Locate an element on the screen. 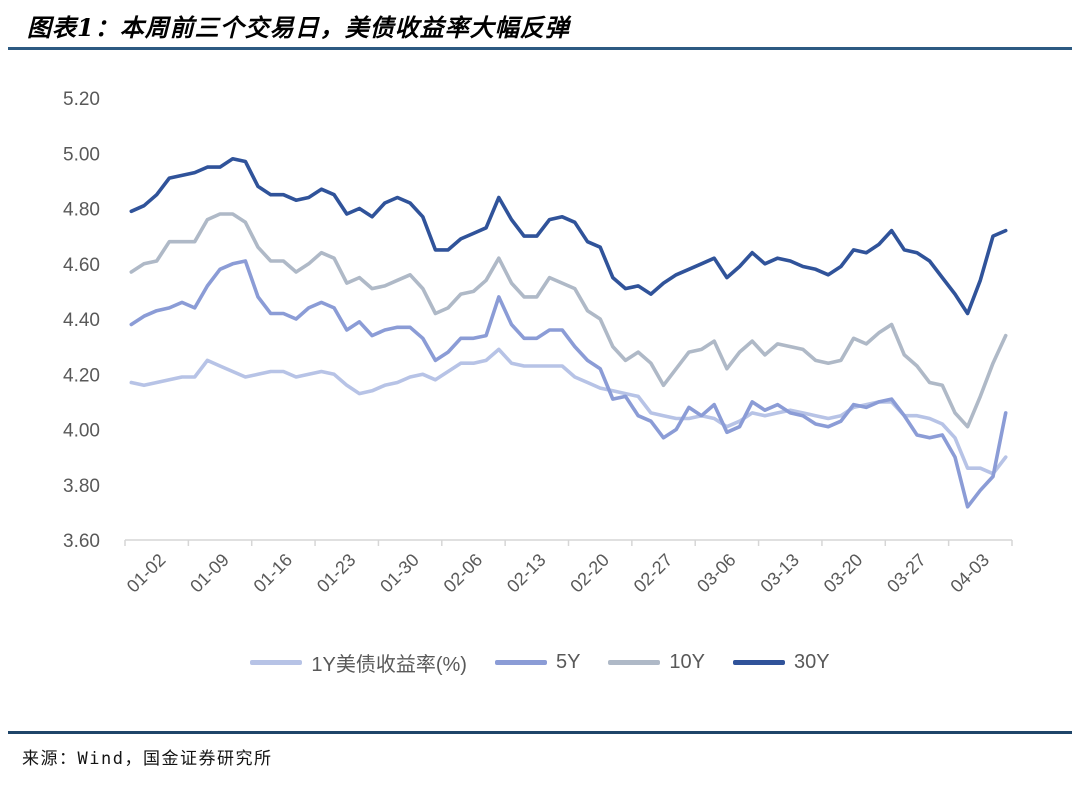 Image resolution: width=1080 pixels, height=787 pixels. y-axis-label: 5.20 is located at coordinates (81, 99).